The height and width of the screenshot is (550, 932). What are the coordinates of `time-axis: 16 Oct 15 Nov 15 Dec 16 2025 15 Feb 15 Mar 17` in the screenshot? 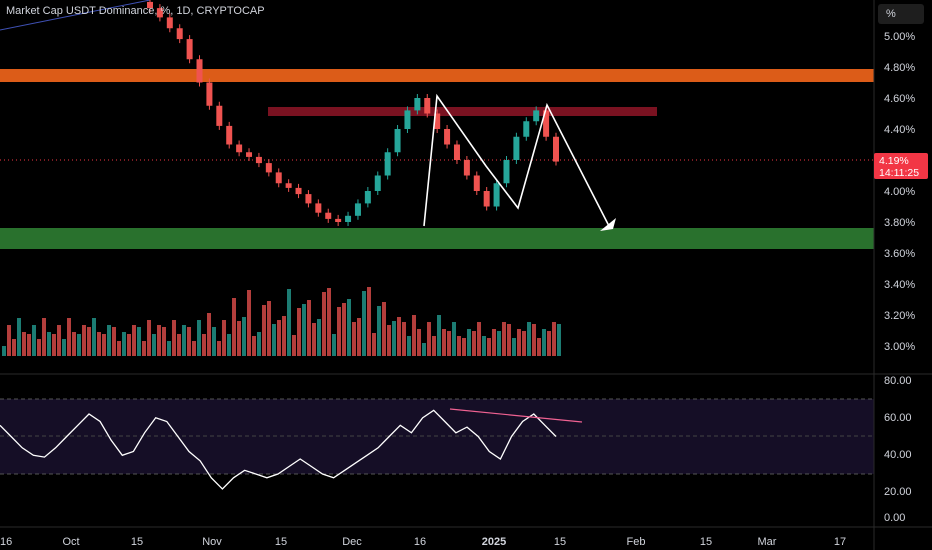 It's located at (423, 542).